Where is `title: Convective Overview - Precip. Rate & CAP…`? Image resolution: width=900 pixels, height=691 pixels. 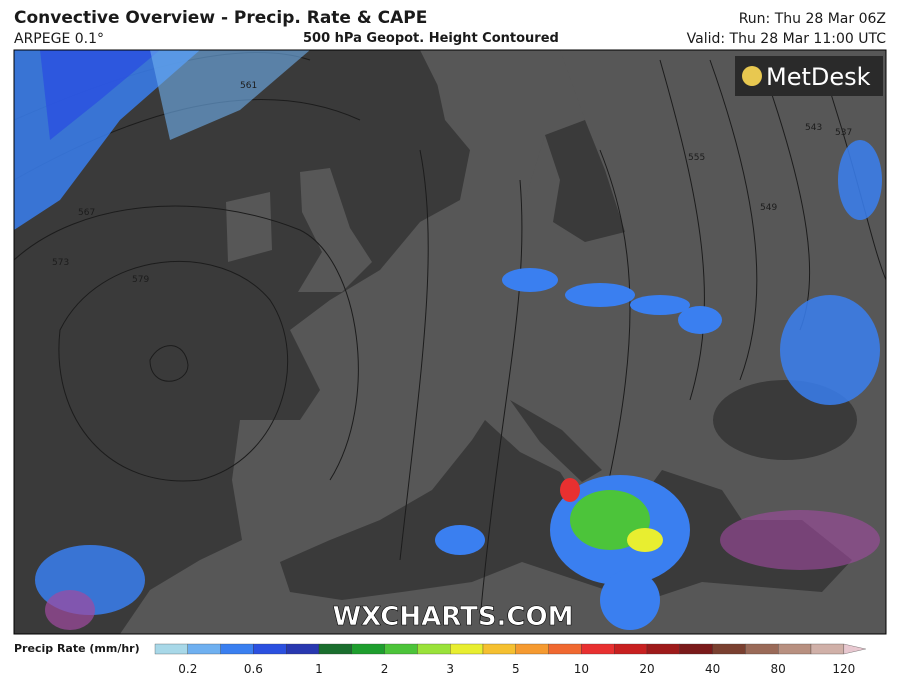 title: Convective Overview - Precip. Rate & CAP… is located at coordinates (221, 18).